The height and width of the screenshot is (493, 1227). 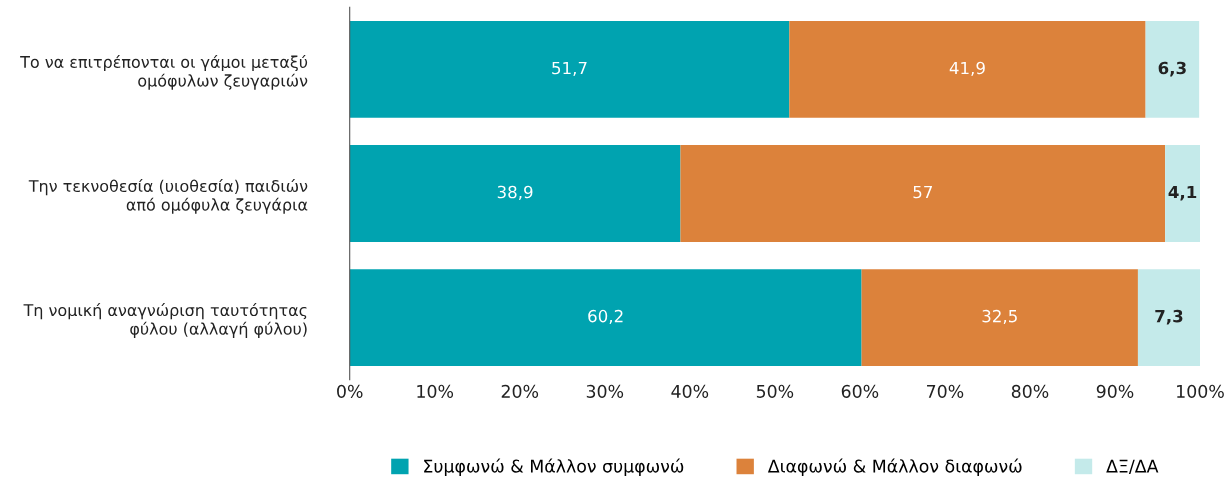 I want to click on x-tick-label: 100%, so click(x=1200, y=391).